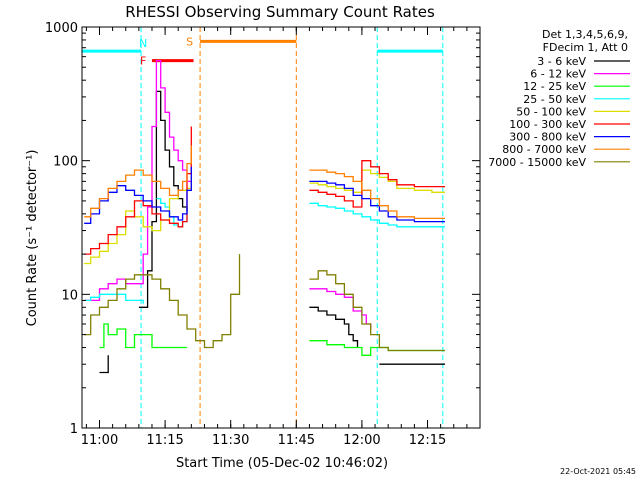 Image resolution: width=640 pixels, height=480 pixels. I want to click on x-tick-label-2: 11:30, so click(230, 440).